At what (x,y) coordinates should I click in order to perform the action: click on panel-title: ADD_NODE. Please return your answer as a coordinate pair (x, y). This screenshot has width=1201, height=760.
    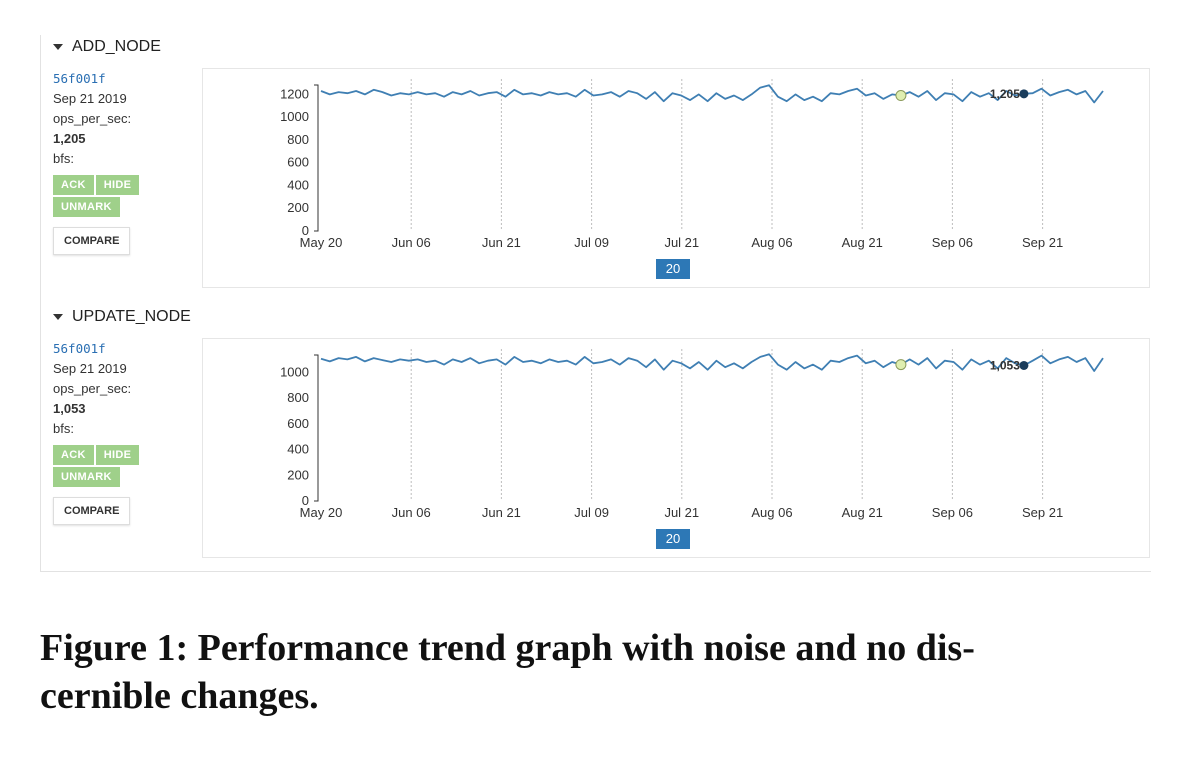
    Looking at the image, I should click on (116, 46).